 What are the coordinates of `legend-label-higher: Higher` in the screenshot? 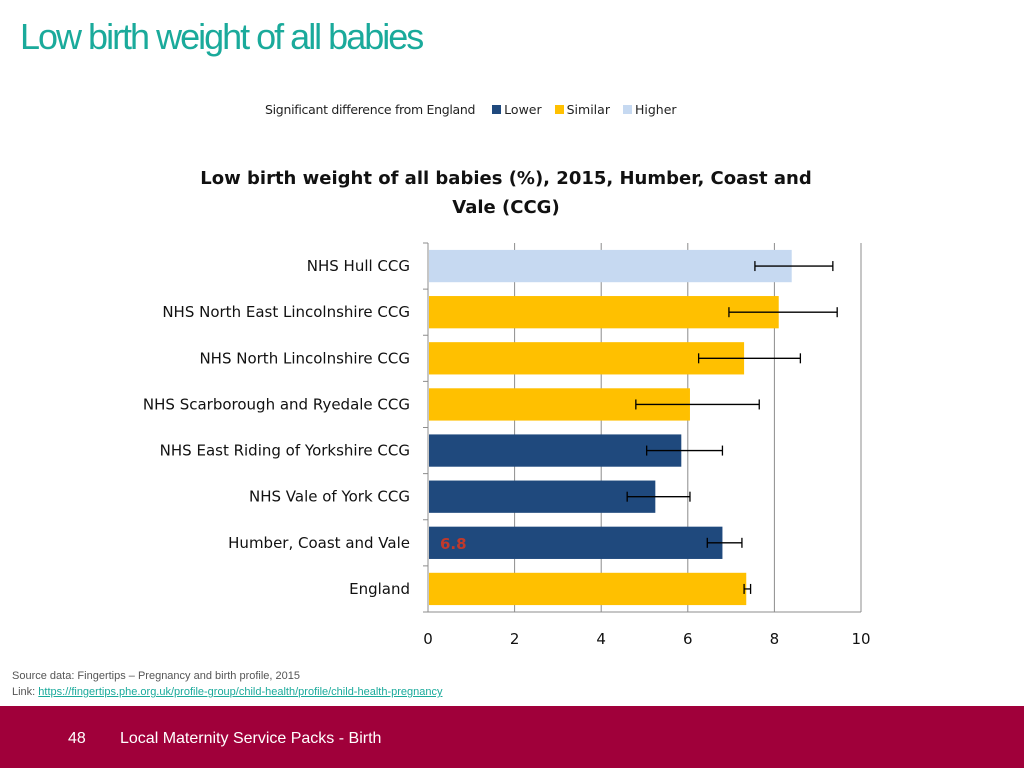 It's located at (655, 109).